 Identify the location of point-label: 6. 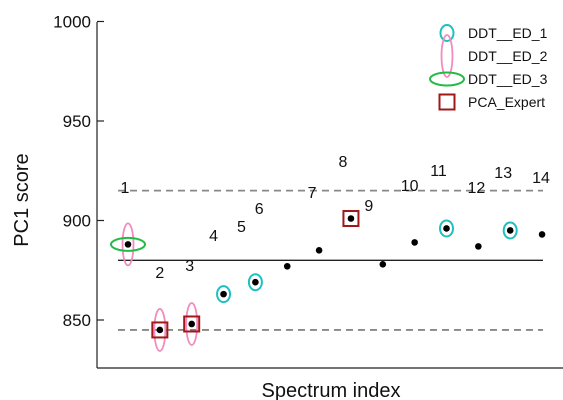
(259, 209).